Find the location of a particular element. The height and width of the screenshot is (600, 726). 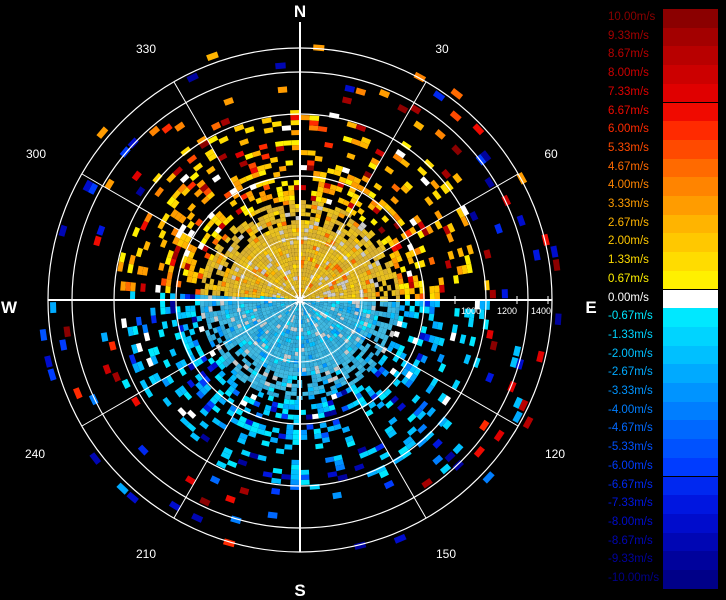

legend-row: 8.00m/s is located at coordinates (662, 74).